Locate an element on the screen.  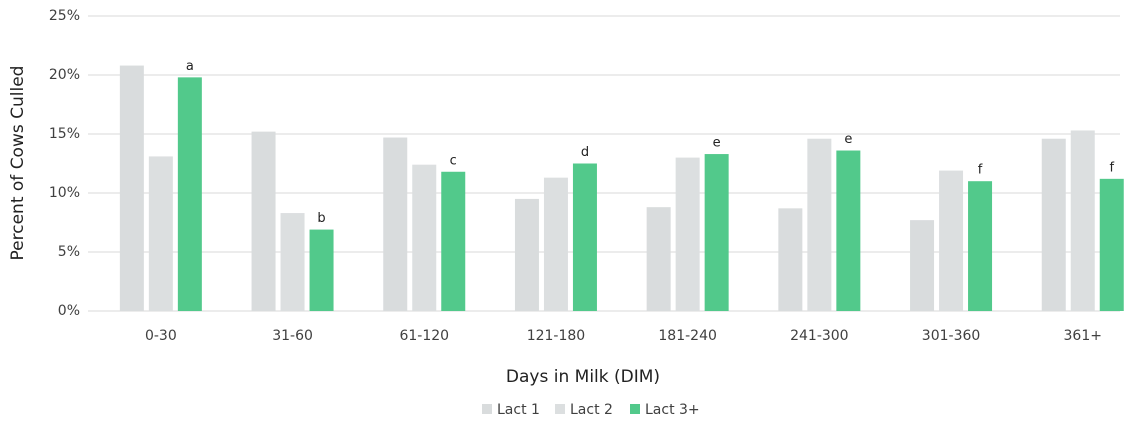
annotation: d is located at coordinates (585, 152).